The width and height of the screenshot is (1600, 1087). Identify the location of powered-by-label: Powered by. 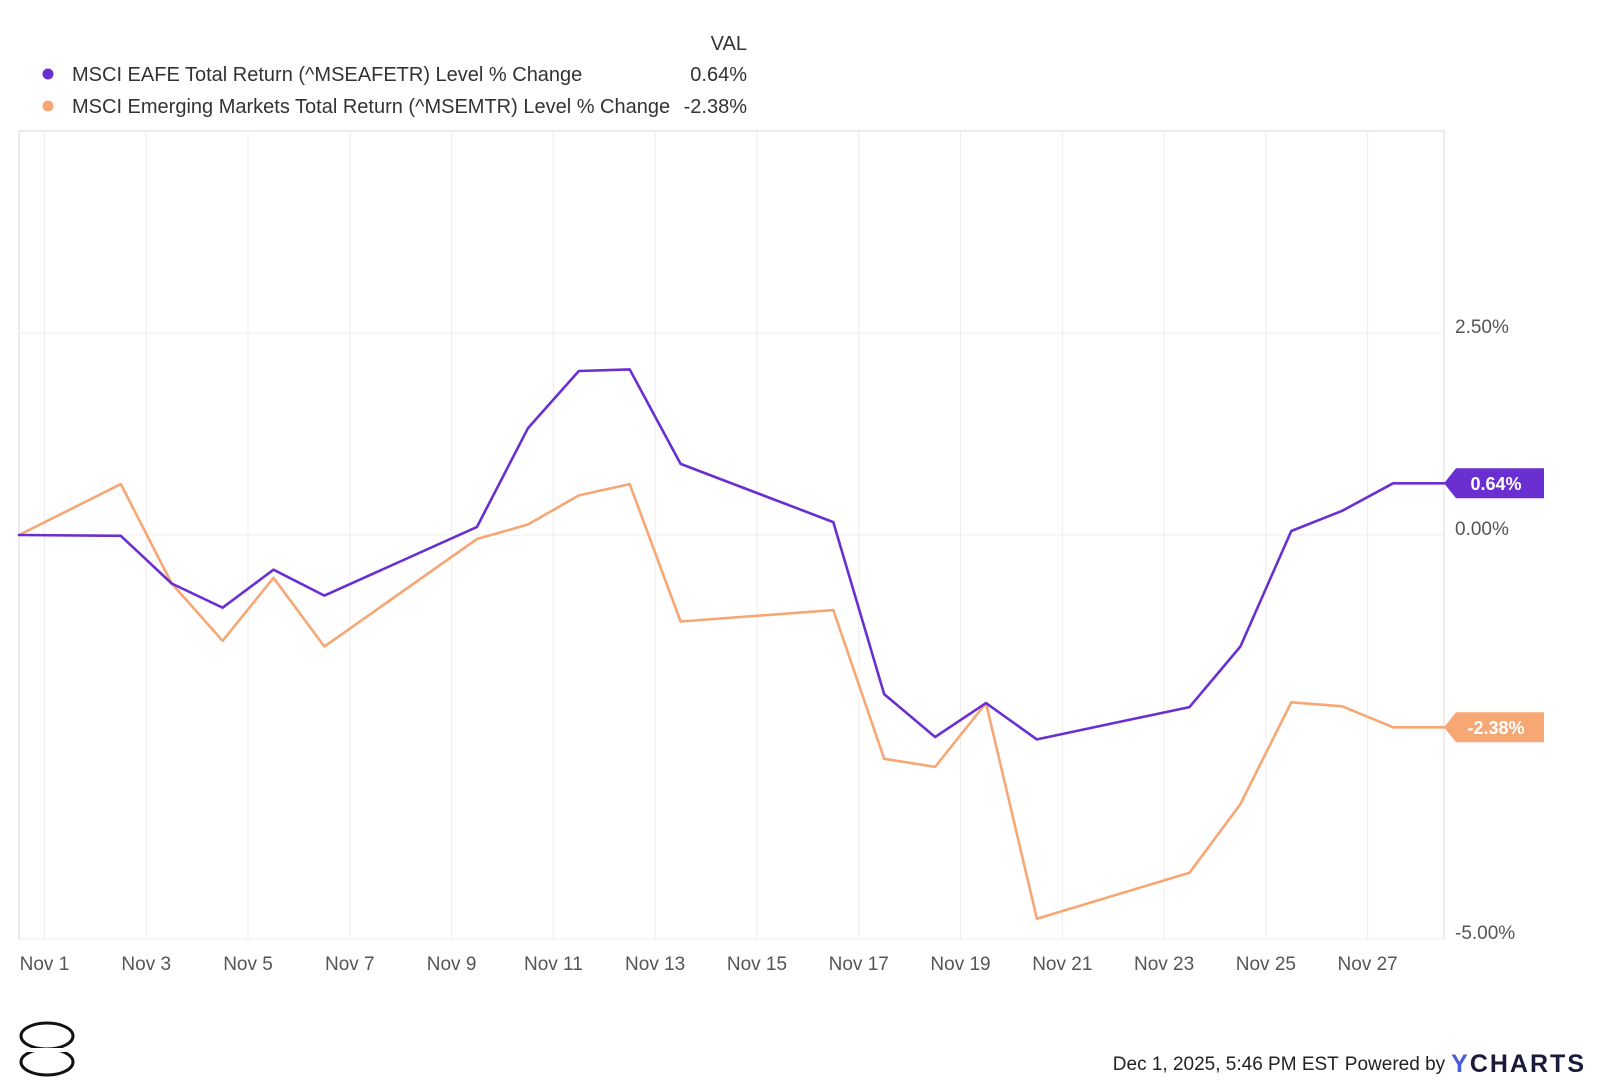
(1395, 1064).